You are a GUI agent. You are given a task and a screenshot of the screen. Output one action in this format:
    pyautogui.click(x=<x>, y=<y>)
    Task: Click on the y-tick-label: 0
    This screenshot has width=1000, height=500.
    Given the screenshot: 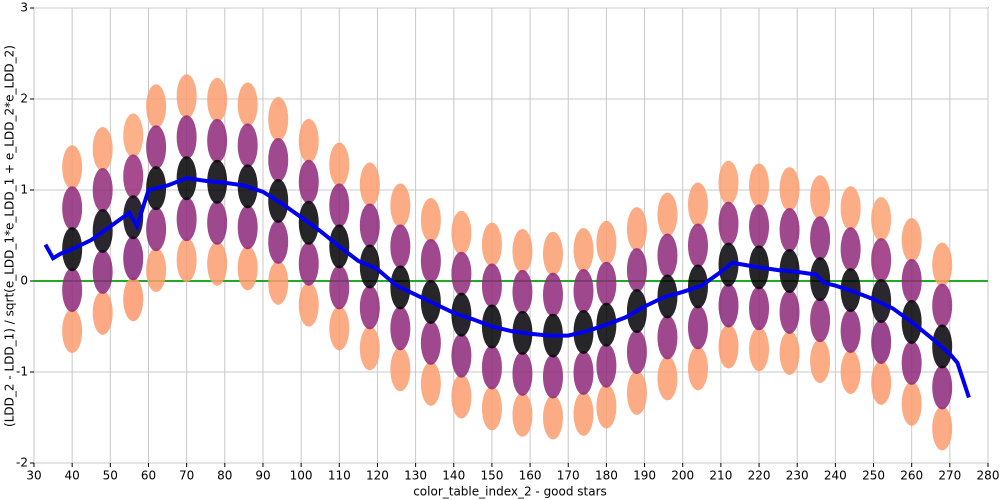 What is the action you would take?
    pyautogui.click(x=24, y=281)
    